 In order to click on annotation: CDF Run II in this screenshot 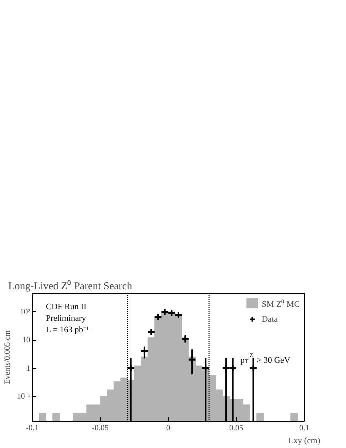, I will do `click(66, 306)`.